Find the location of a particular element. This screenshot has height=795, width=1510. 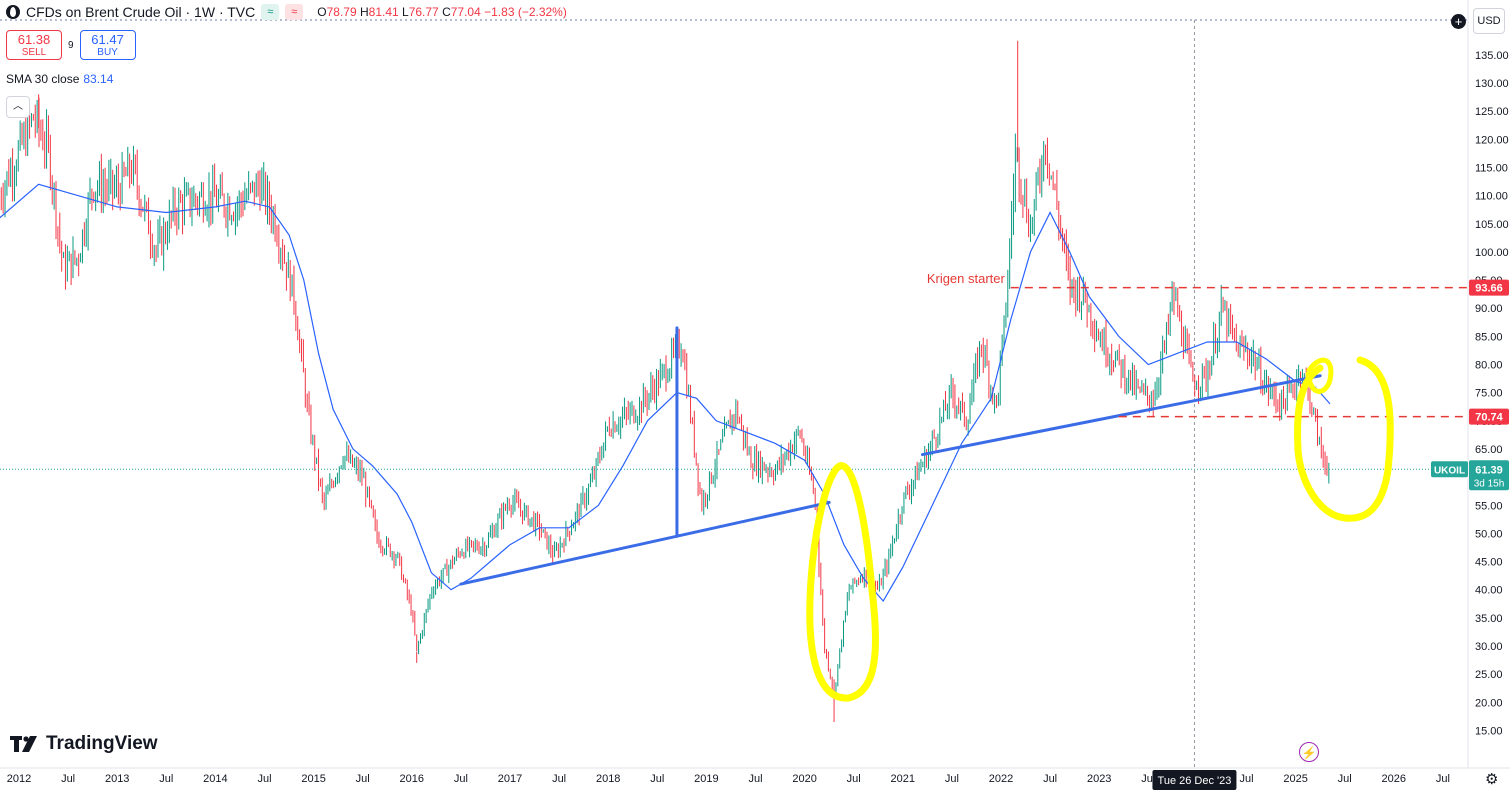

indicator-legend: SMA 30 close 83.14 is located at coordinates (59, 79).